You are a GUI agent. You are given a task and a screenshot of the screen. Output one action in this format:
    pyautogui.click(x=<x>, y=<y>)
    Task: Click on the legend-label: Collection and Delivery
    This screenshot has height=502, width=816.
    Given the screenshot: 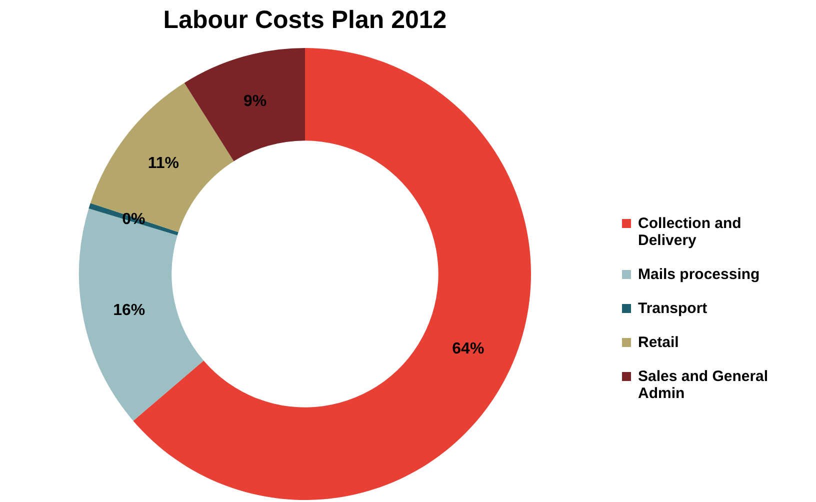 What is the action you would take?
    pyautogui.click(x=690, y=232)
    